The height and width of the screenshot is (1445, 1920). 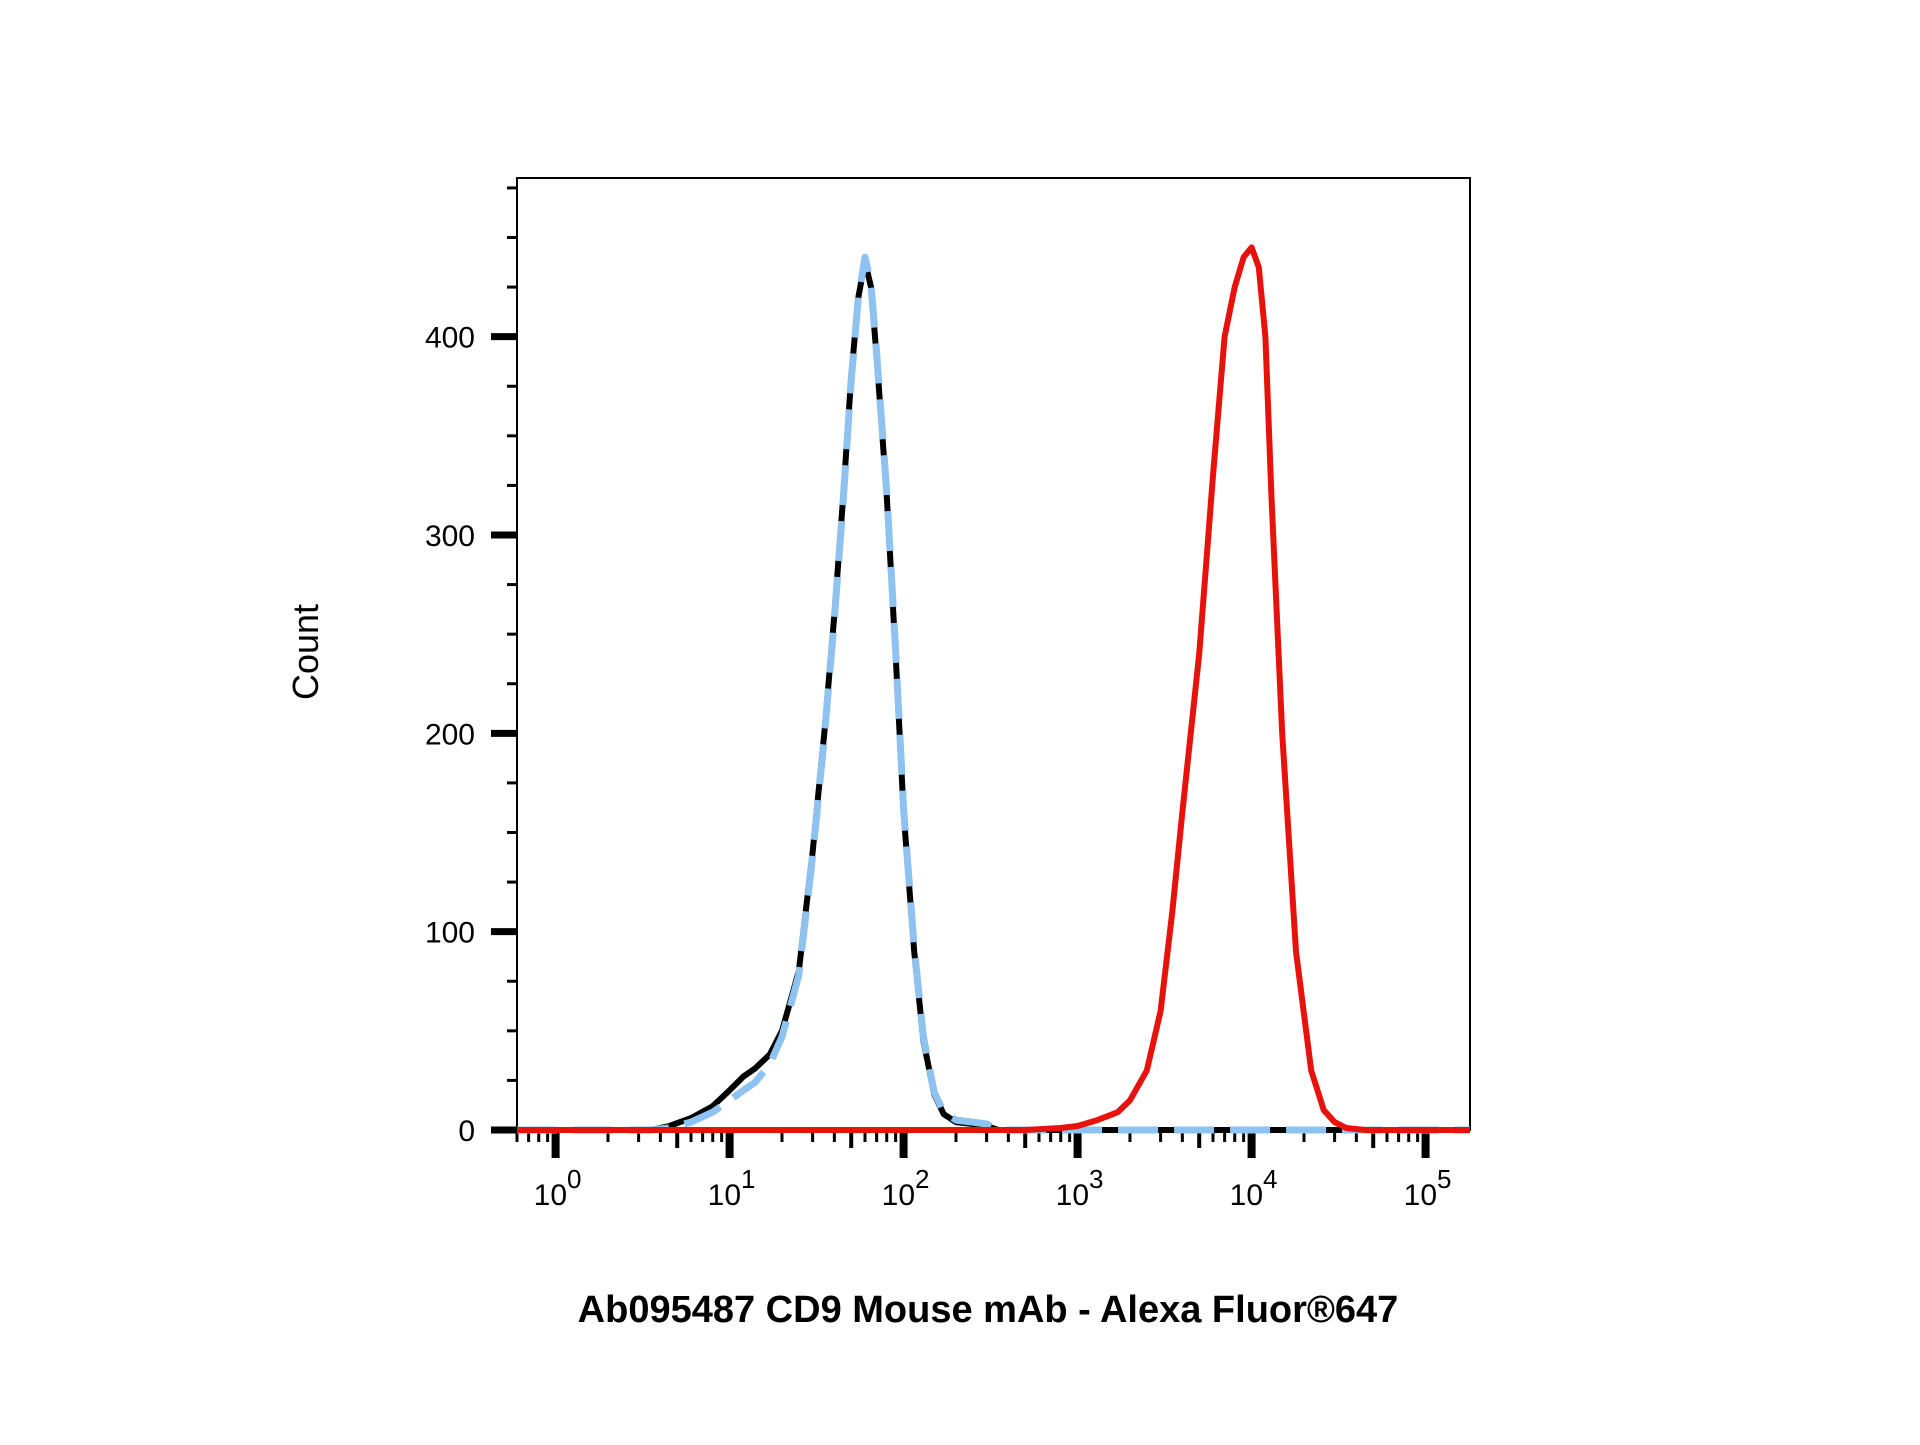 I want to click on x-tick-label: 10¹, so click(x=732, y=1188).